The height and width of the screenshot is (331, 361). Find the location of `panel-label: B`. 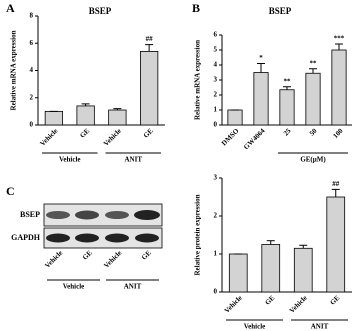

panel-label: B is located at coordinates (196, 8).